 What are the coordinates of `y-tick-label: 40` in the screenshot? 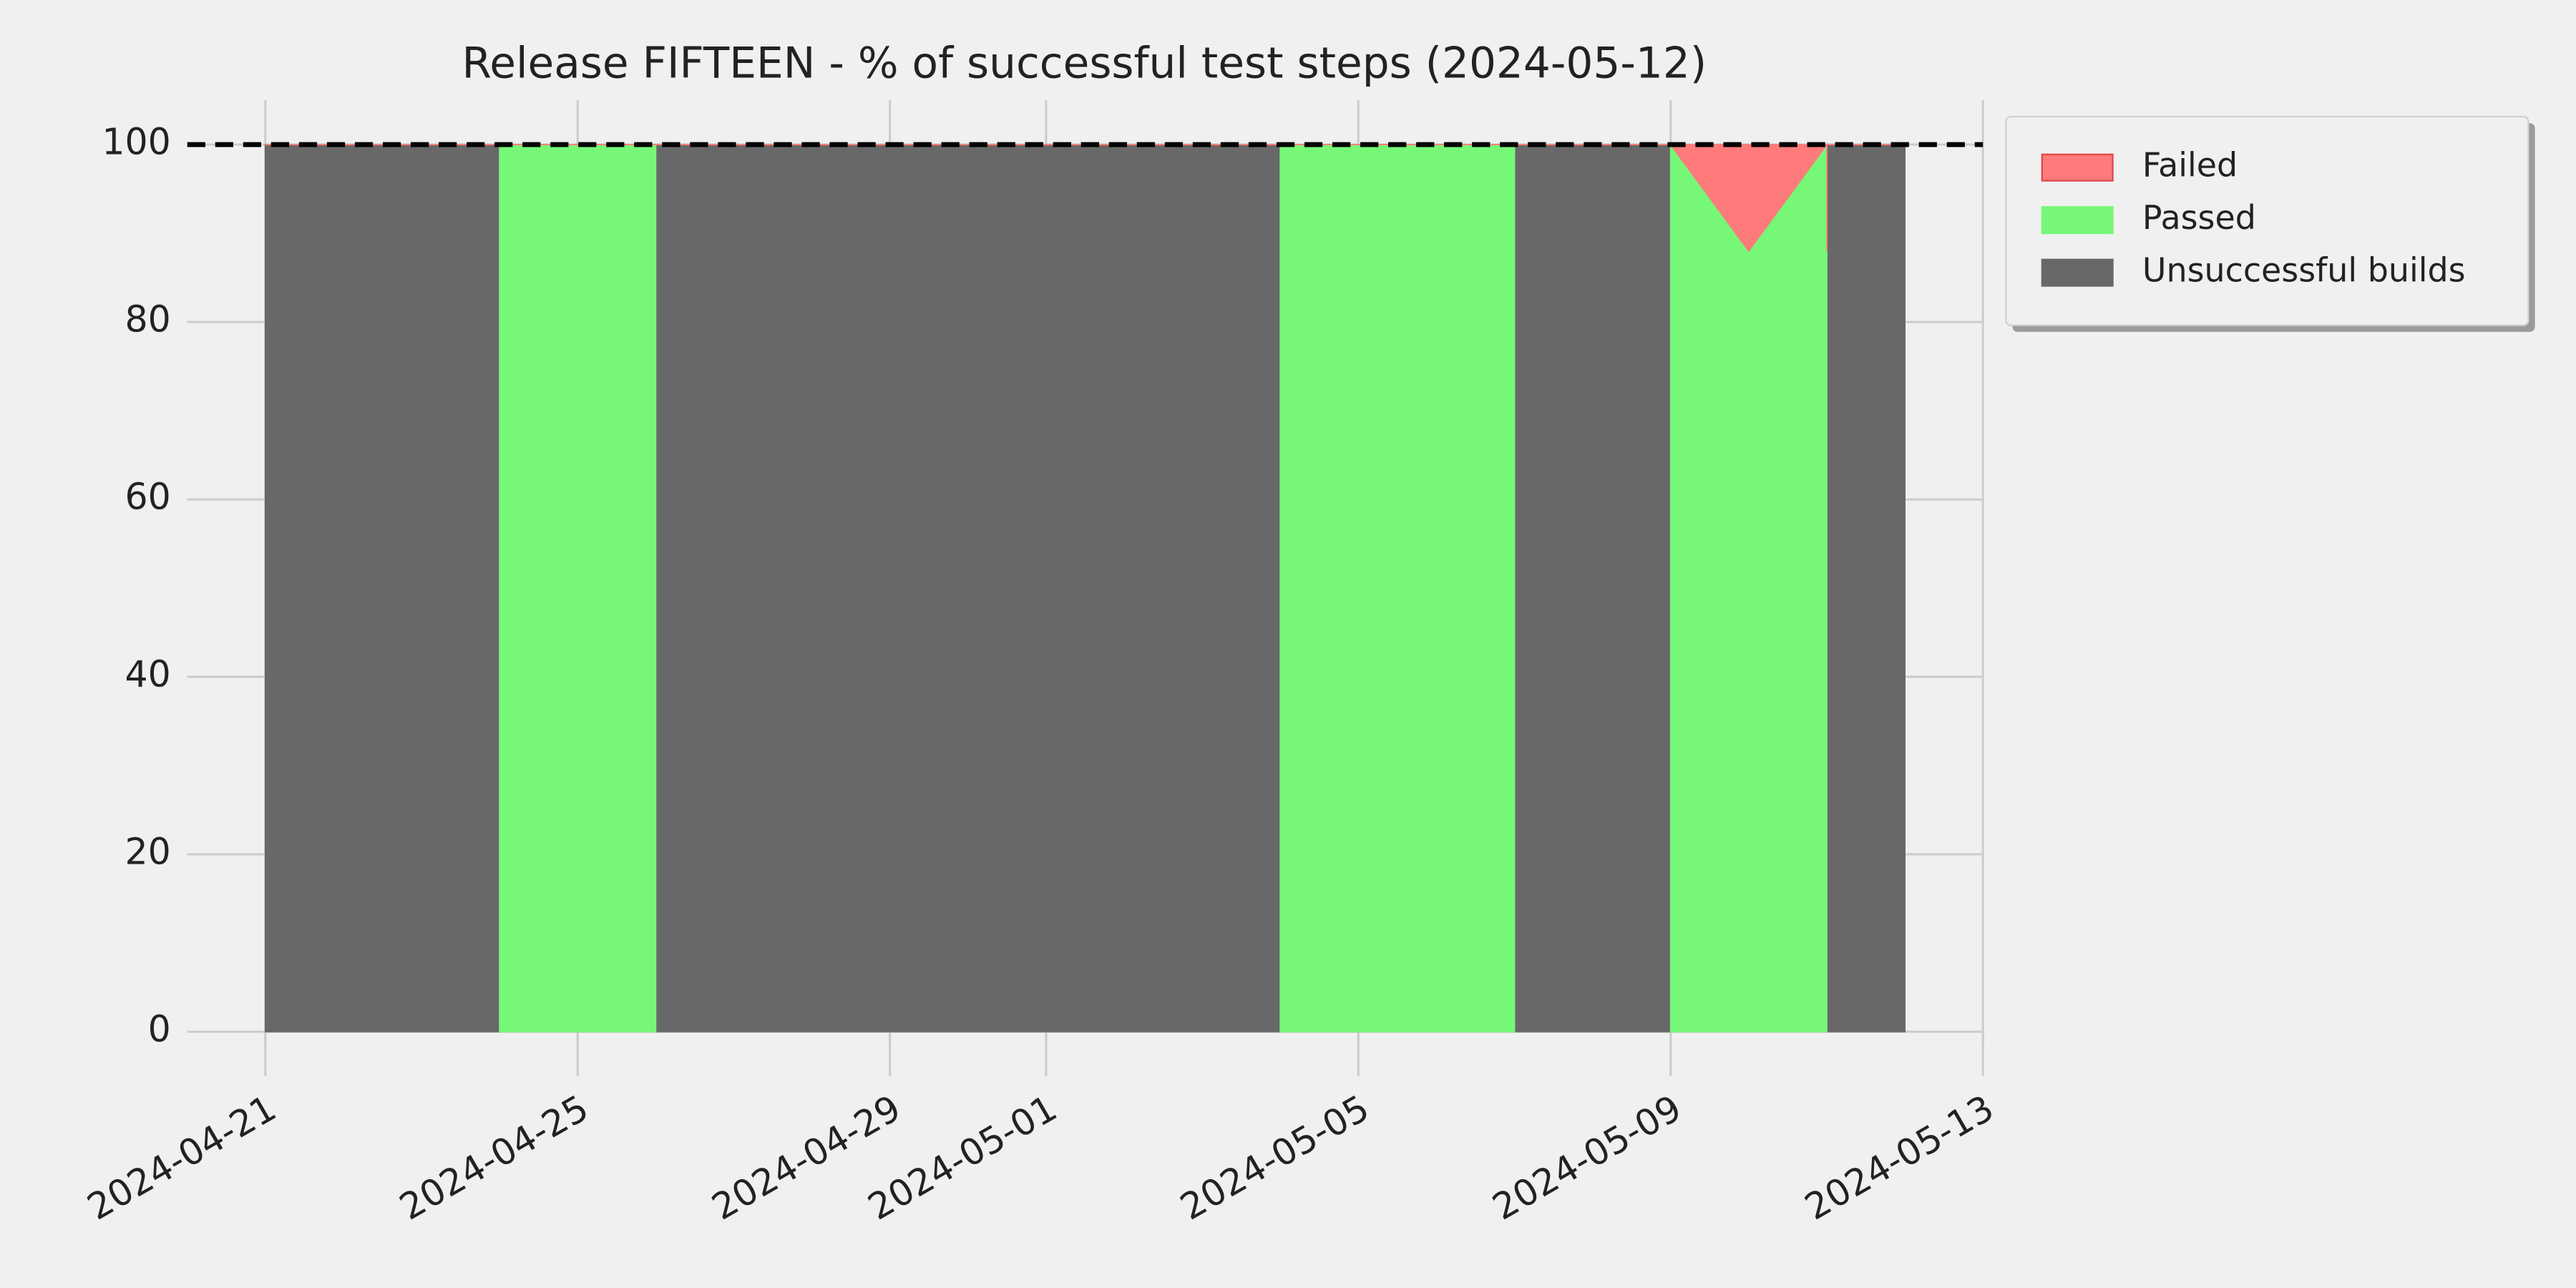 It's located at (148, 674).